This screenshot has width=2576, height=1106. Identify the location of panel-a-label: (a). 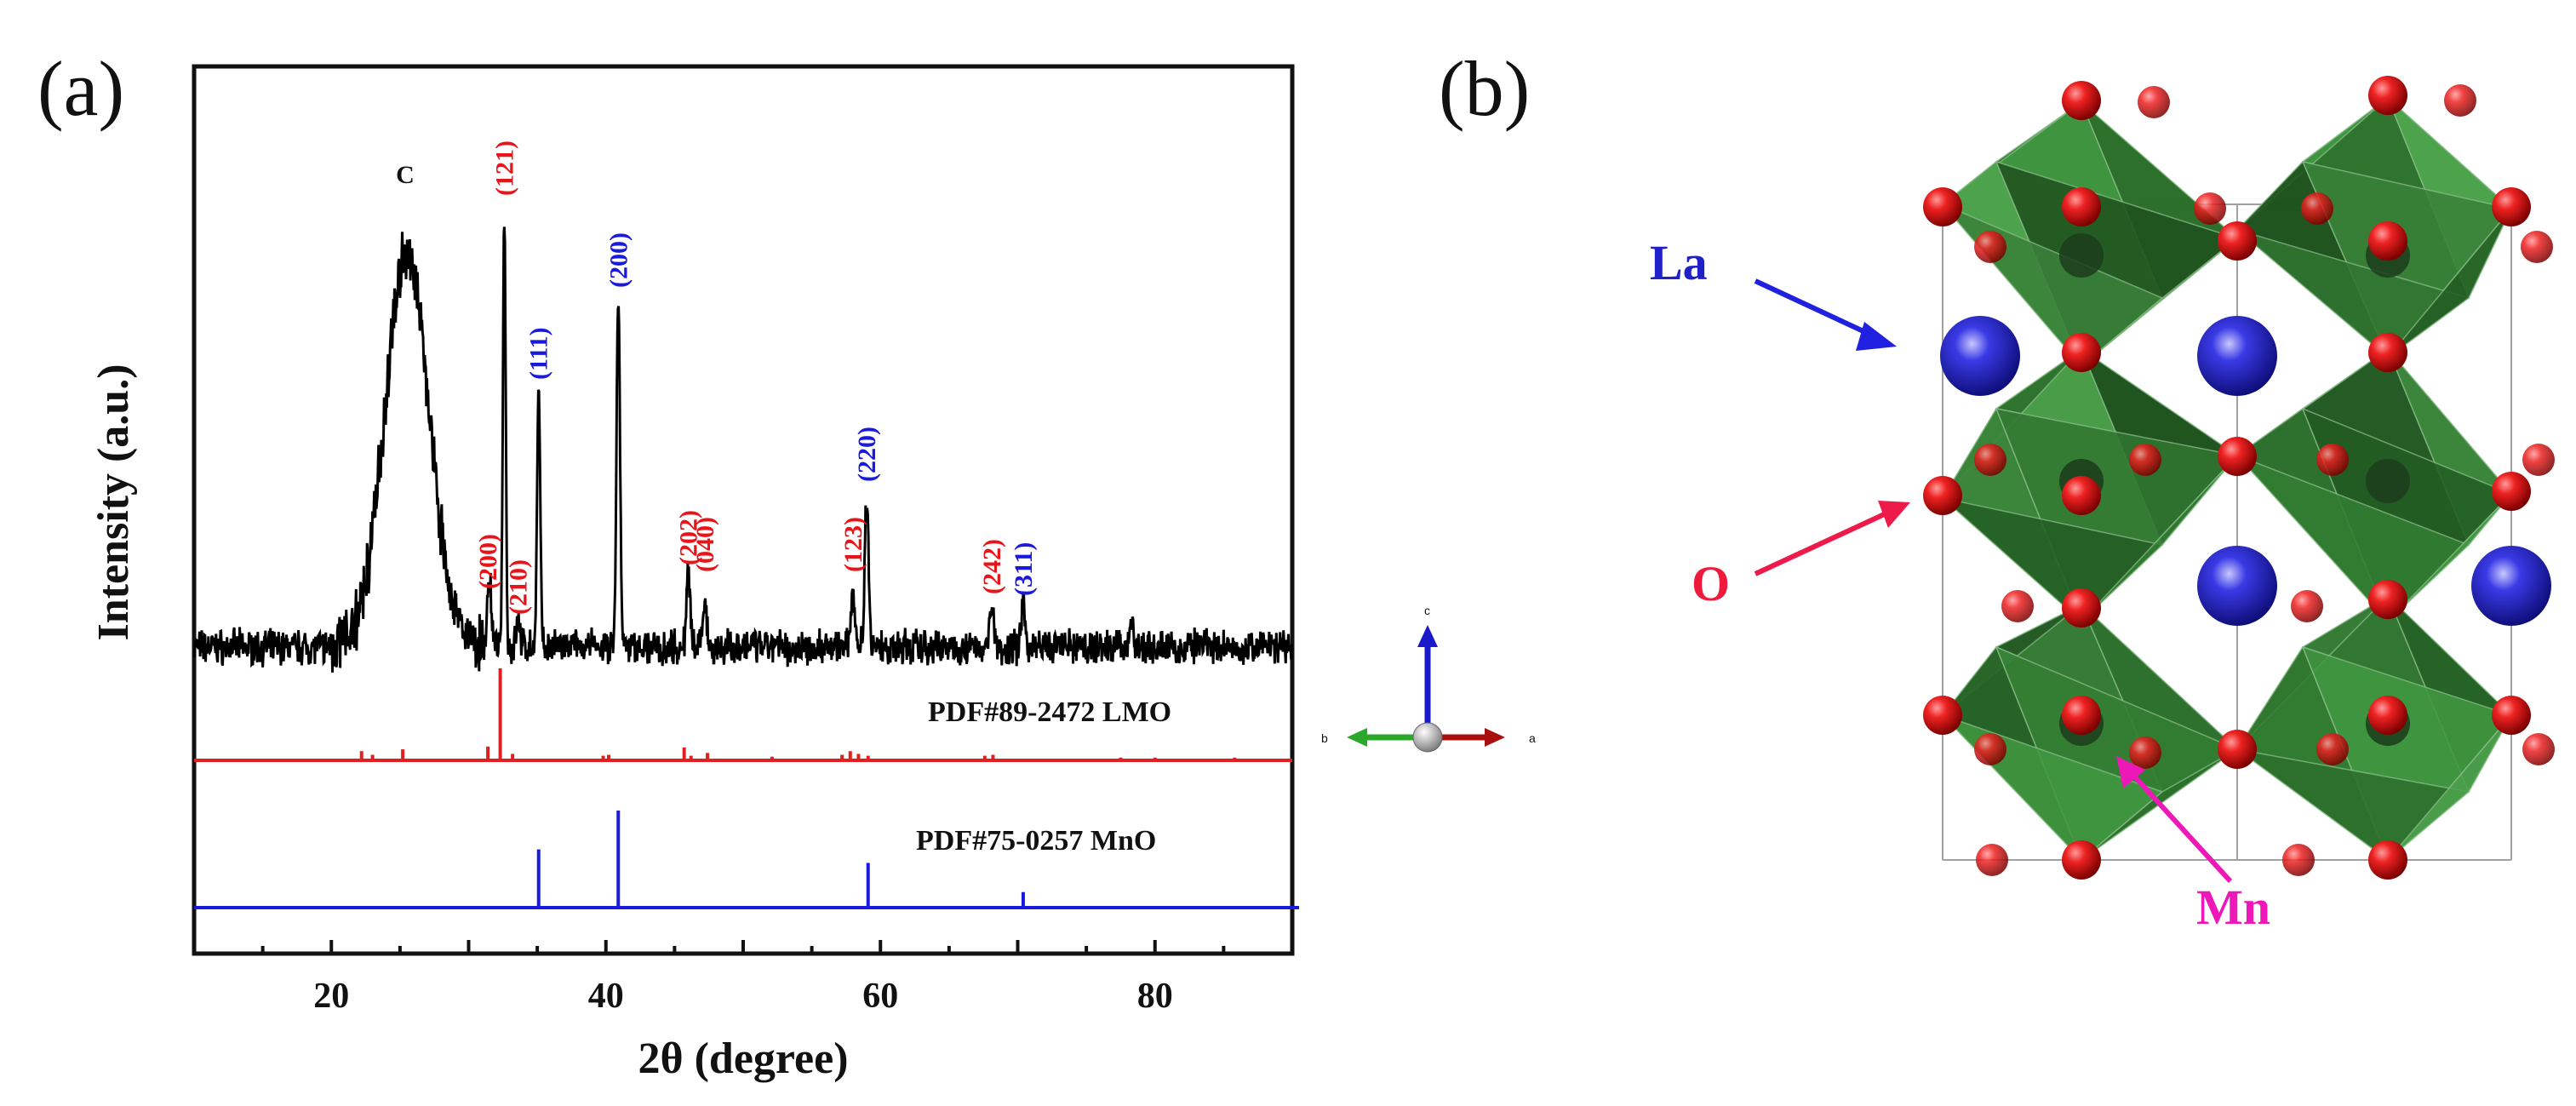
(81, 88).